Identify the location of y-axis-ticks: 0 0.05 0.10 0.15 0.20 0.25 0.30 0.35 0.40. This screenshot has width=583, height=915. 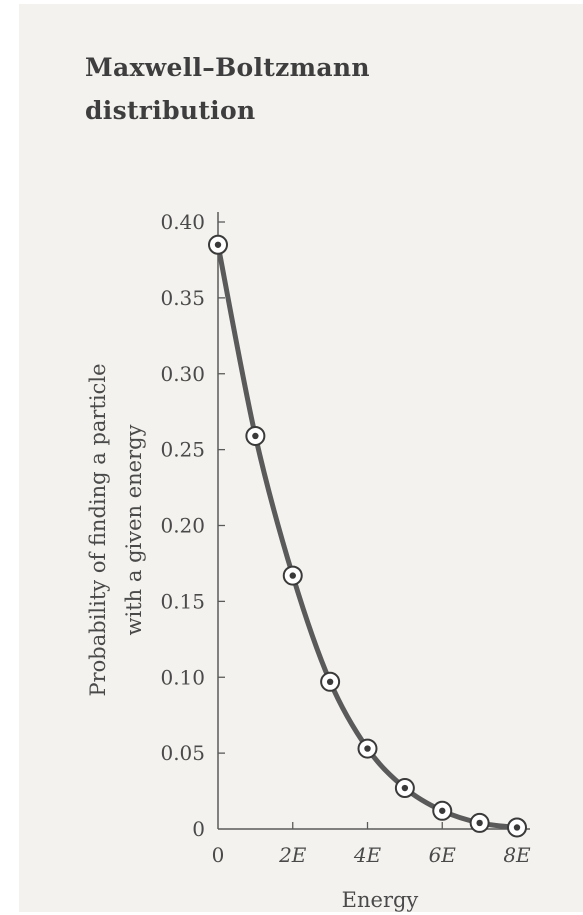
(192, 525).